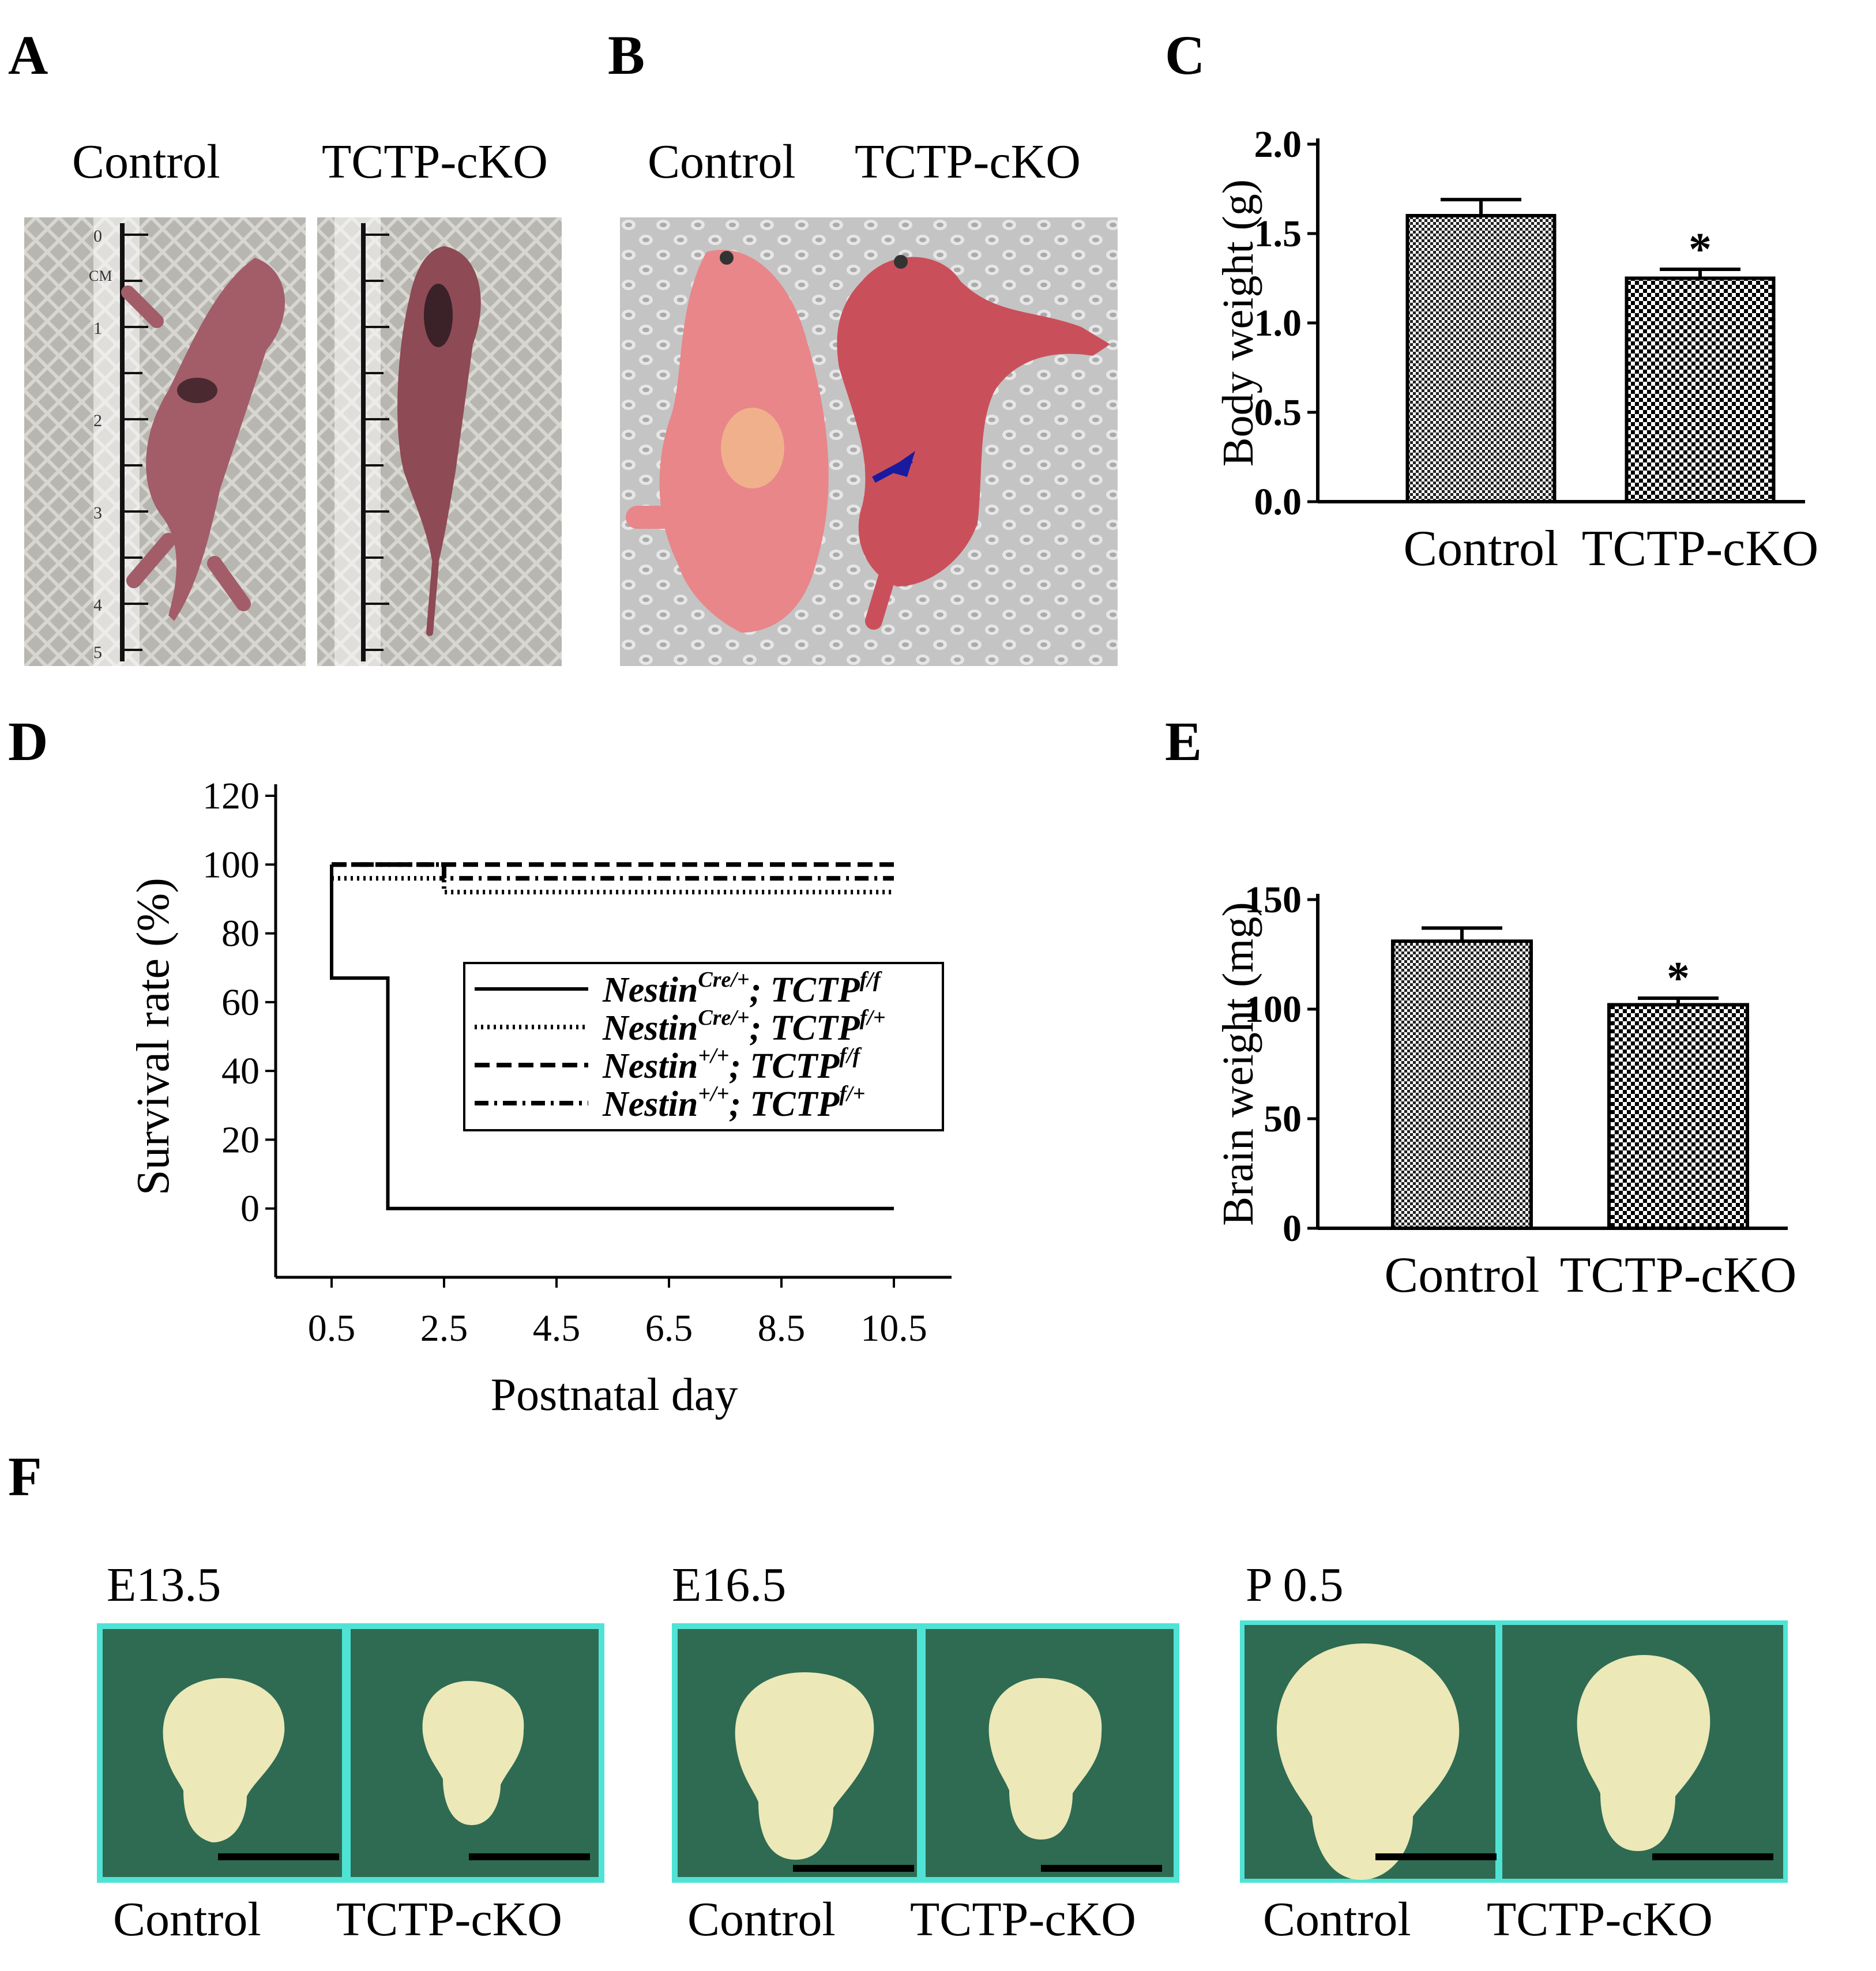 The height and width of the screenshot is (1971, 1876). Describe the element at coordinates (187, 1919) in the screenshot. I see `panel-f-control-1: Control` at that location.